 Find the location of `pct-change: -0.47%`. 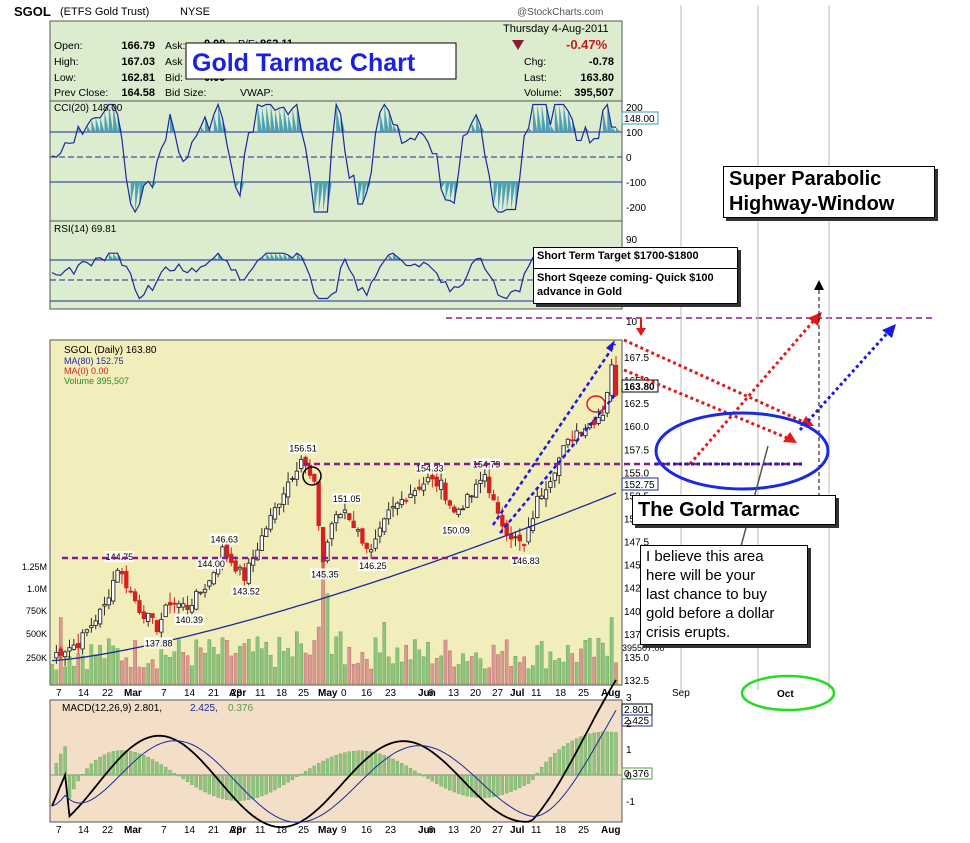

pct-change: -0.47% is located at coordinates (587, 44).